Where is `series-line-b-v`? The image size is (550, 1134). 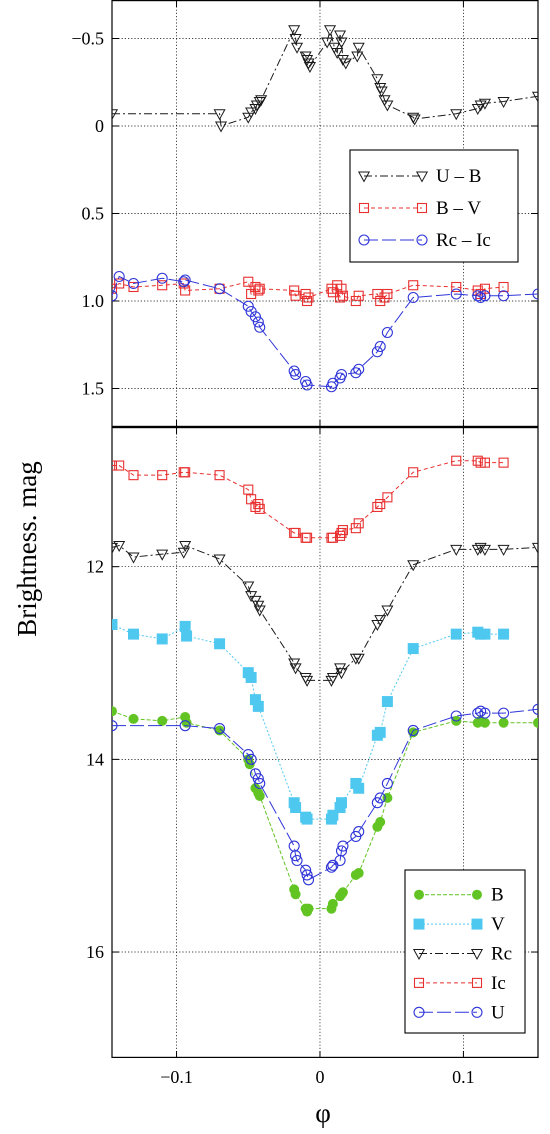
series-line-b-v is located at coordinates (308, 292).